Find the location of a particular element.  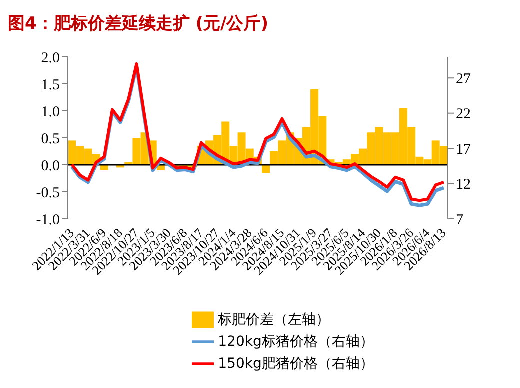

chart-title: 图4：肥标价差延续走扩 (元/公斤) is located at coordinates (139, 24).